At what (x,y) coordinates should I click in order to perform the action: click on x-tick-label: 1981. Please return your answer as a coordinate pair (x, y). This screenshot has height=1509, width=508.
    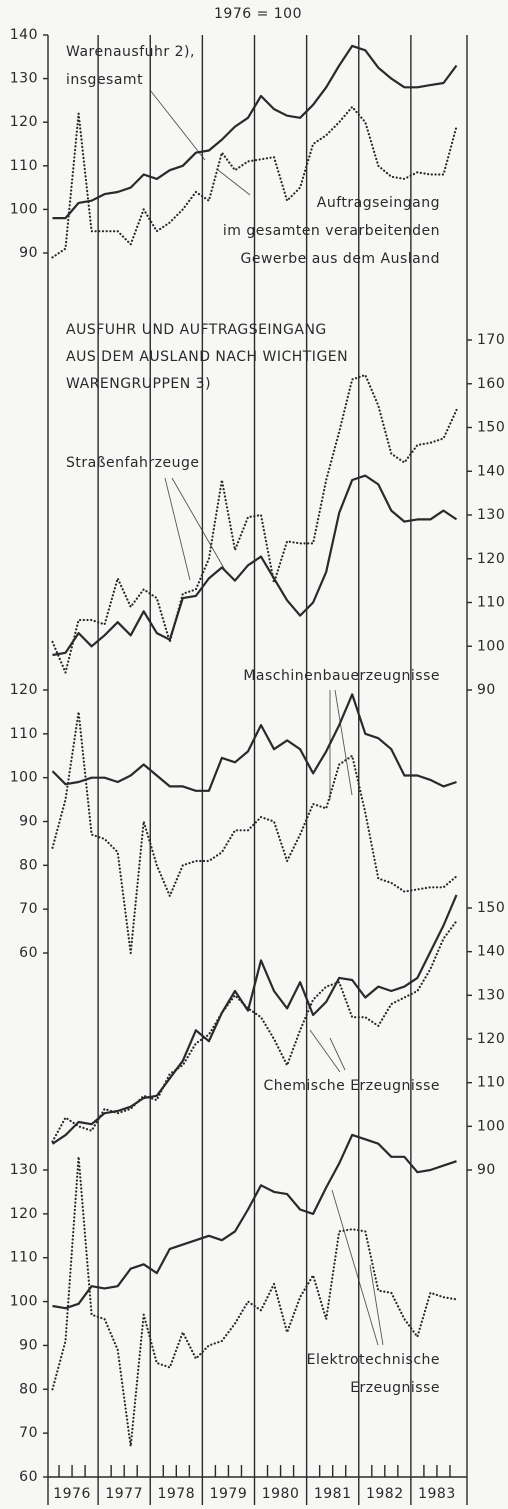
    Looking at the image, I should click on (333, 1494).